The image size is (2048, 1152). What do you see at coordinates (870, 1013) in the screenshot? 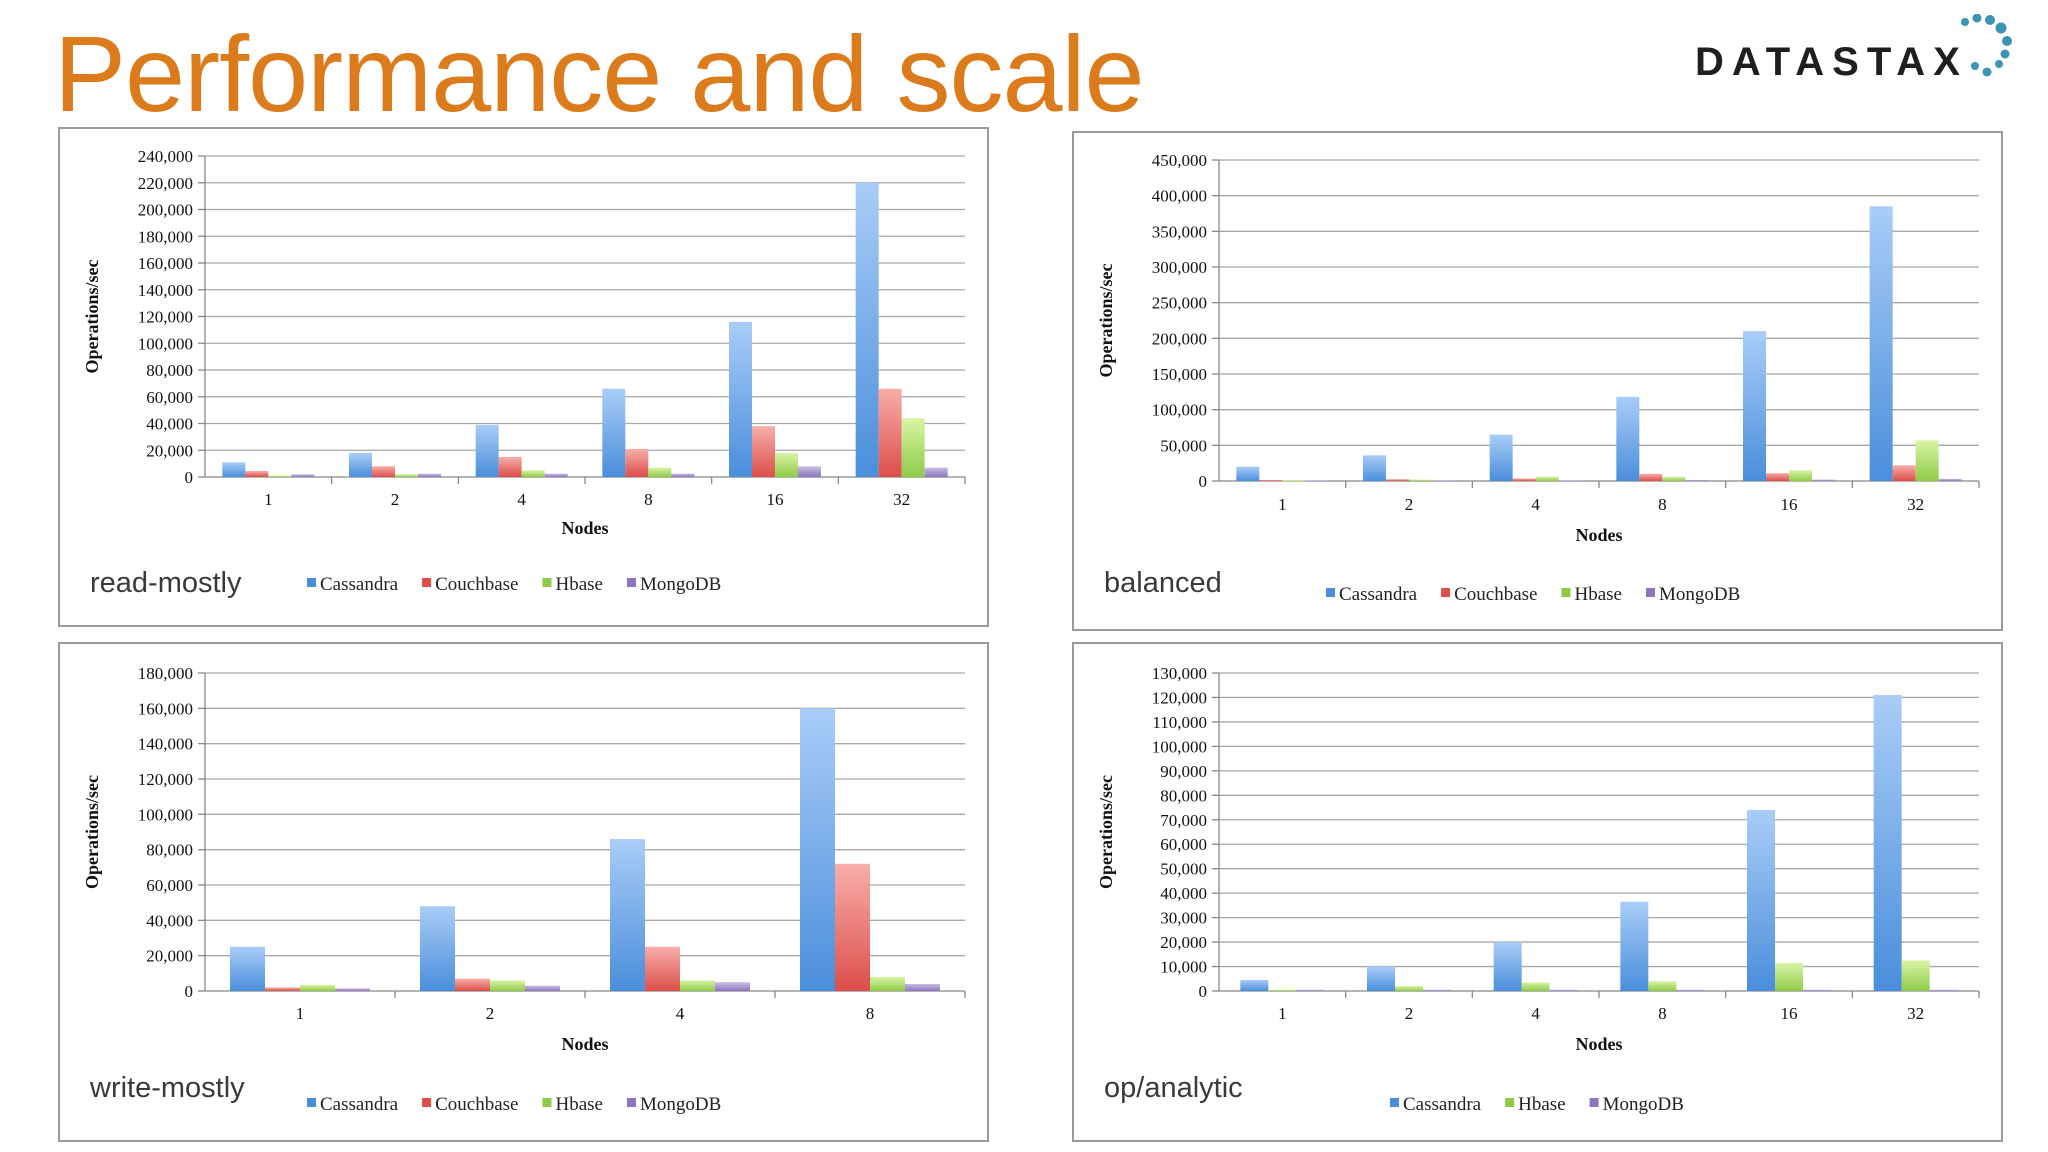
I see `x-tick-label: 8` at bounding box center [870, 1013].